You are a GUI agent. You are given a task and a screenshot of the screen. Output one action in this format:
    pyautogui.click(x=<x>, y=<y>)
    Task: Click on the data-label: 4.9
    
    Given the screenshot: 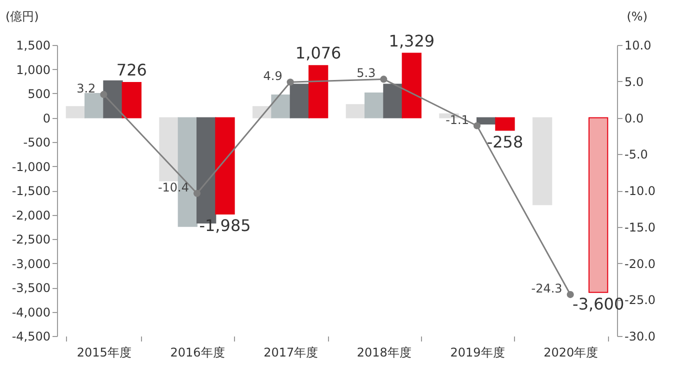 What is the action you would take?
    pyautogui.click(x=272, y=76)
    